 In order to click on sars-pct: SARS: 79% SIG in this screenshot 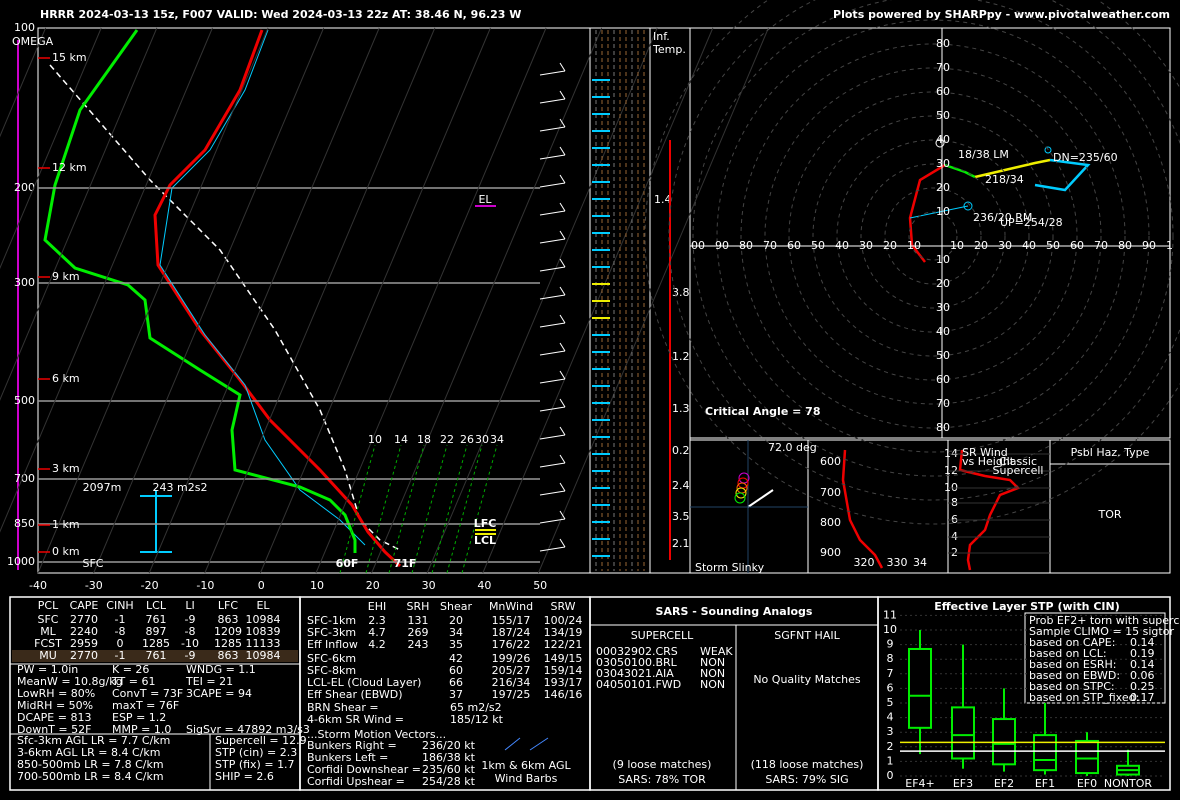, I will do `click(806, 779)`.